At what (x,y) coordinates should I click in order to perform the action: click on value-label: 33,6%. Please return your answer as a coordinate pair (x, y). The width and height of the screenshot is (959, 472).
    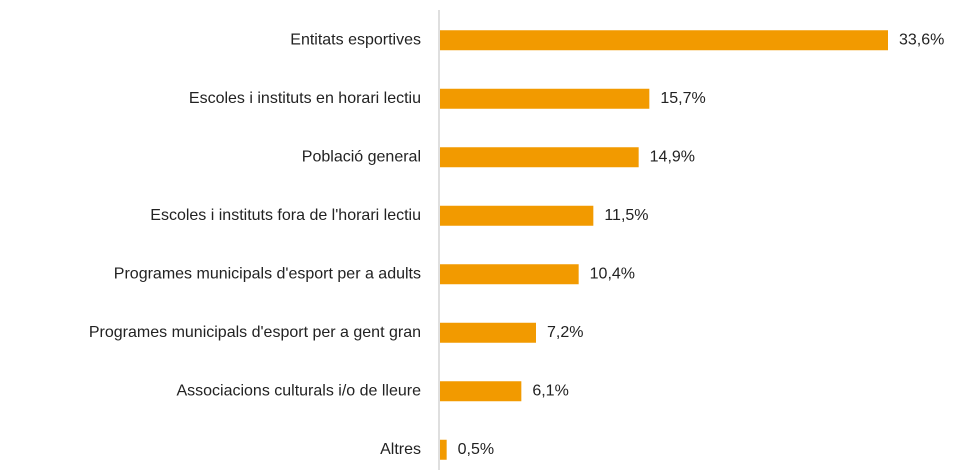
    Looking at the image, I should click on (921, 39).